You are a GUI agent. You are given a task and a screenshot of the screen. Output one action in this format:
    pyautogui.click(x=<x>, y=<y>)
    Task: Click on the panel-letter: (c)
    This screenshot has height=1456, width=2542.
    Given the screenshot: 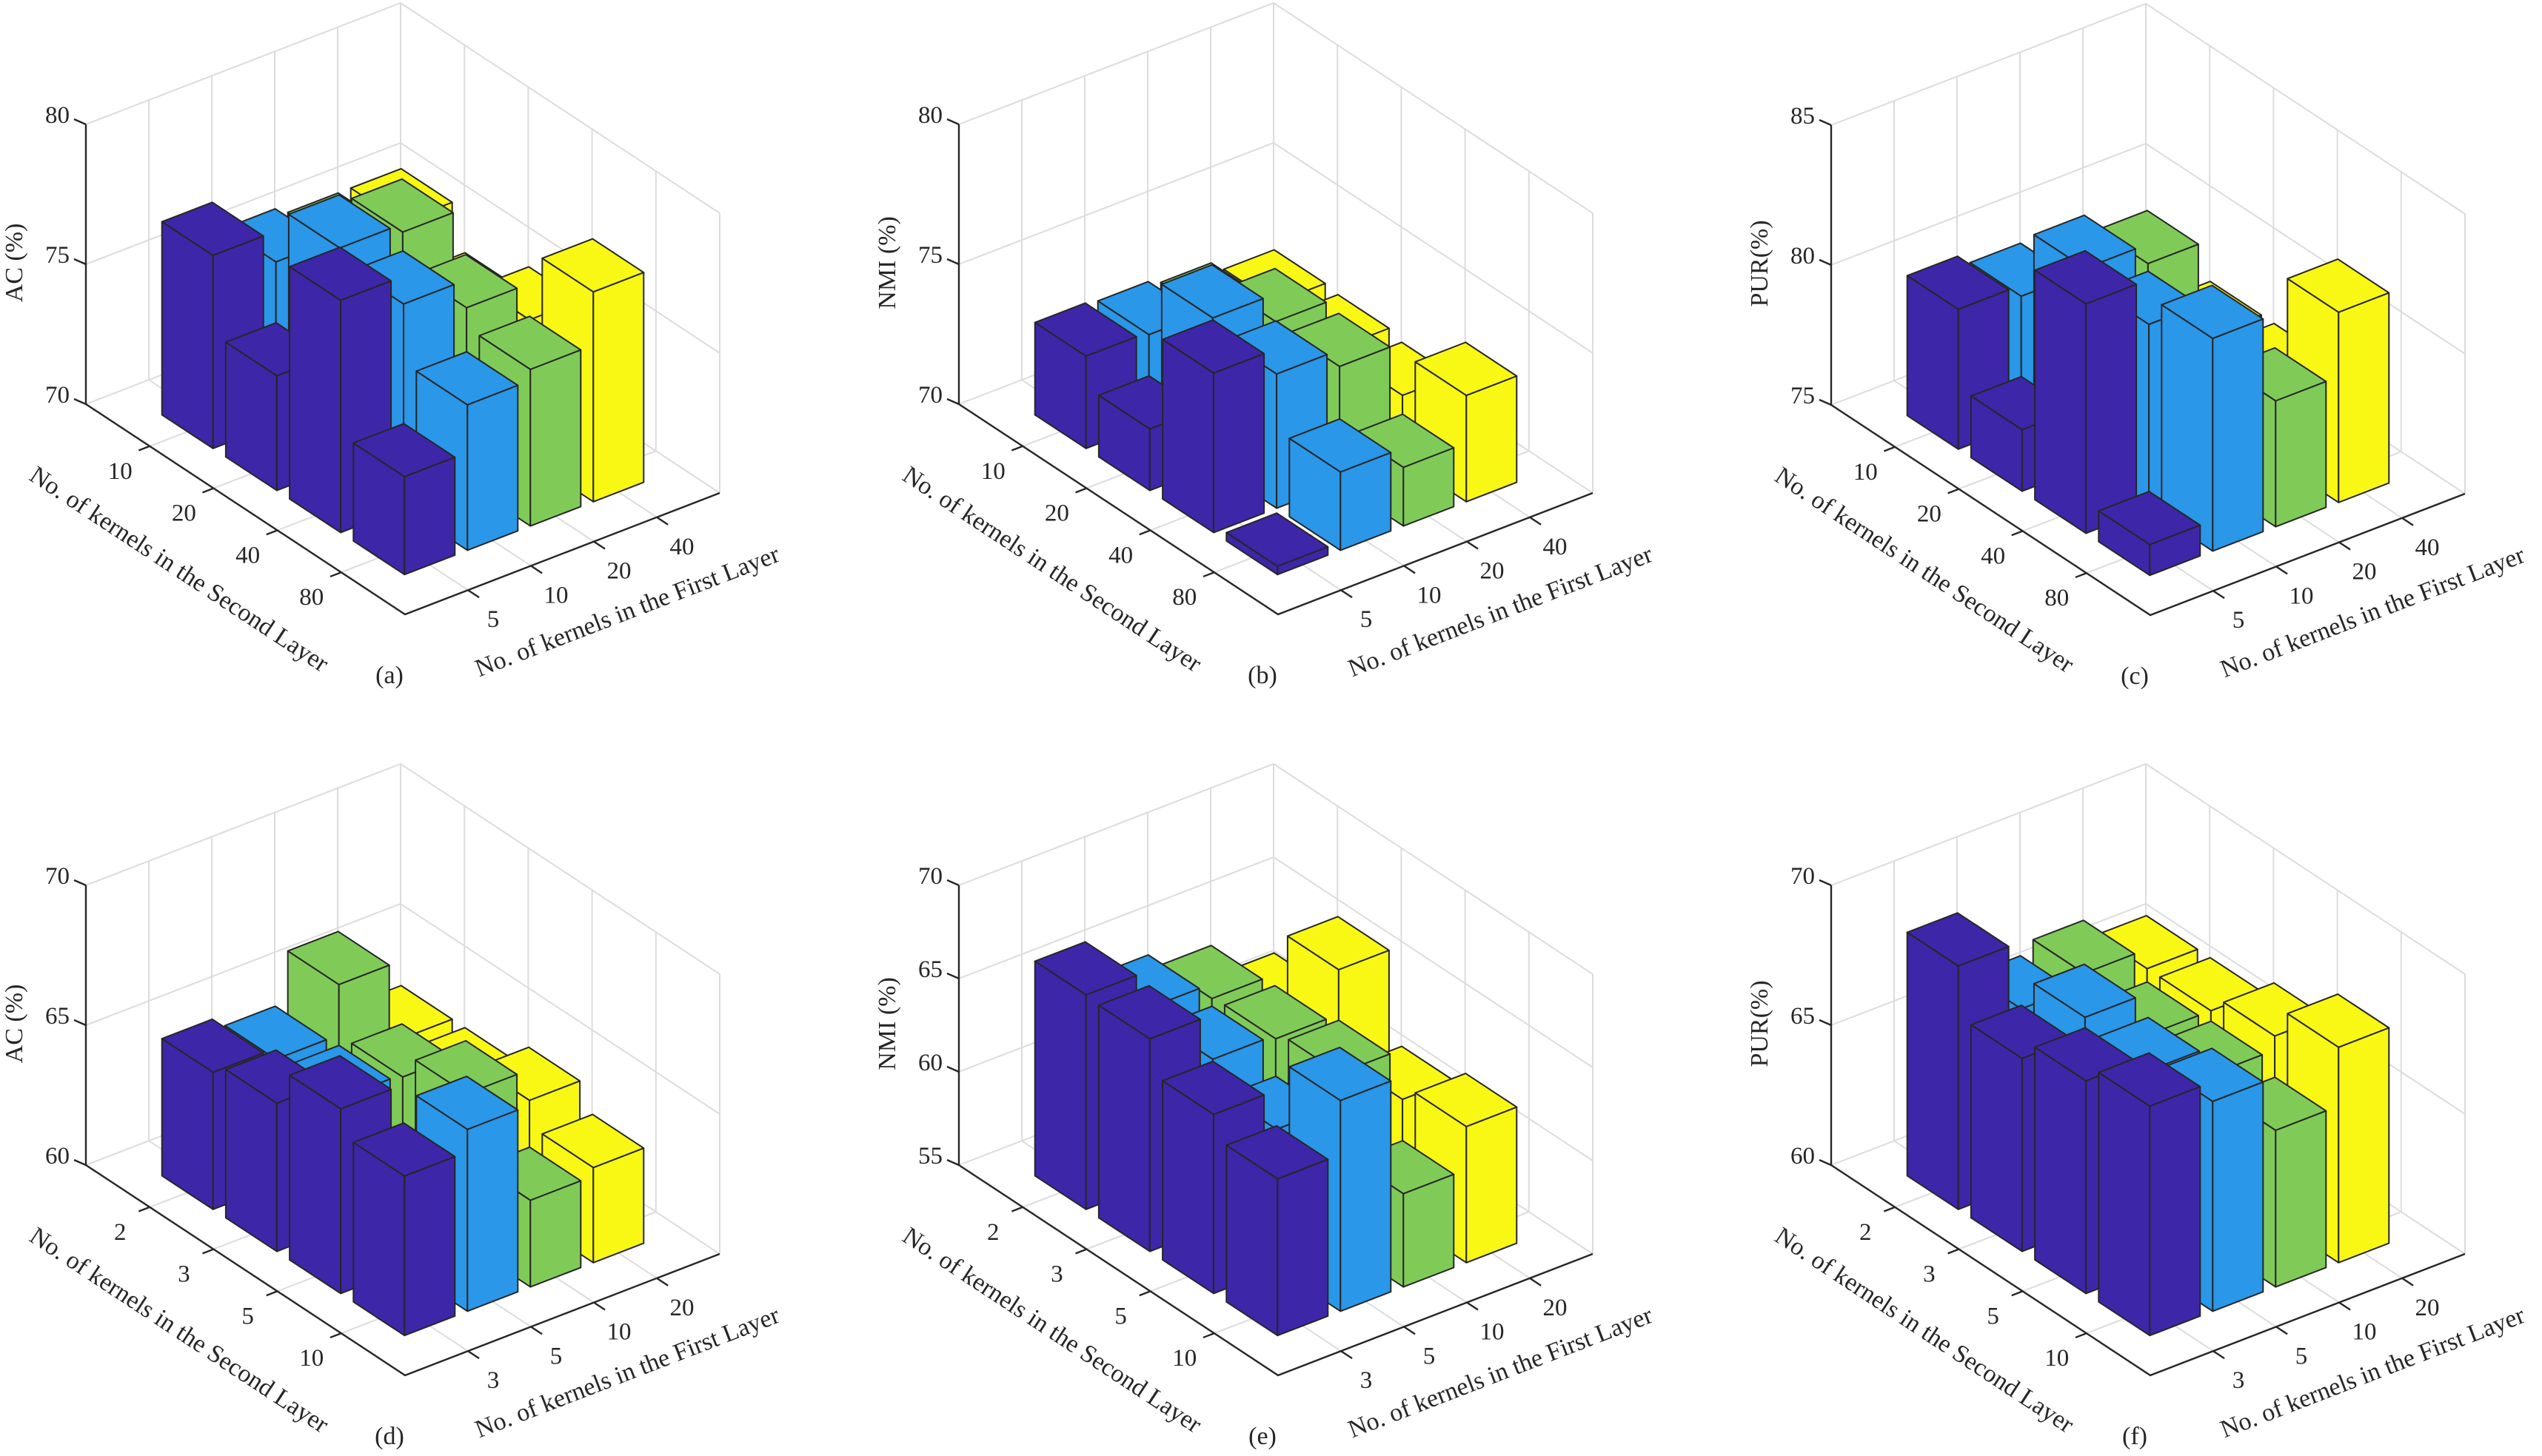 What is the action you would take?
    pyautogui.click(x=2135, y=676)
    